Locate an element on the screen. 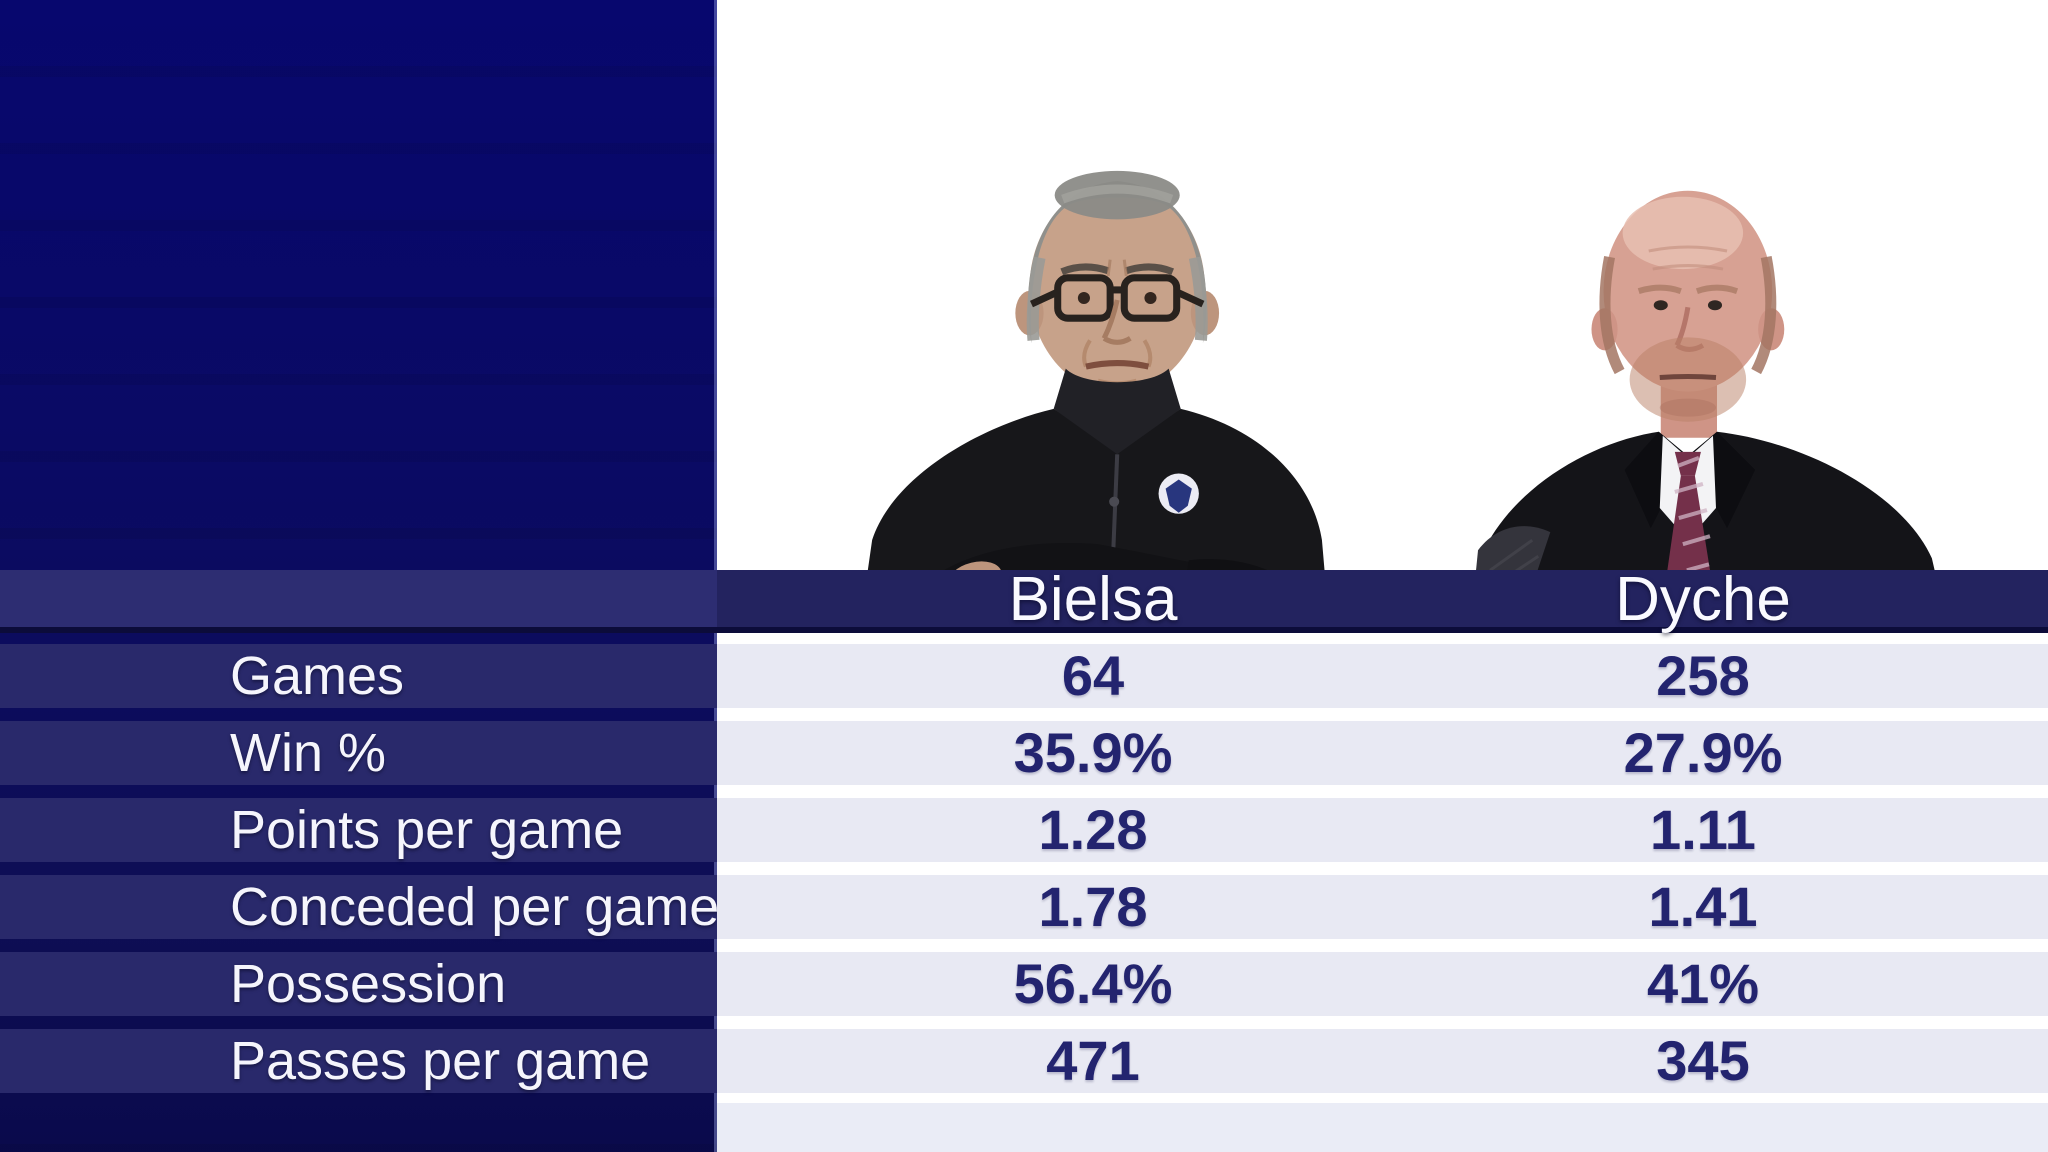 This screenshot has height=1152, width=2048. stat-value-bielsa: 1.78 is located at coordinates (1093, 906).